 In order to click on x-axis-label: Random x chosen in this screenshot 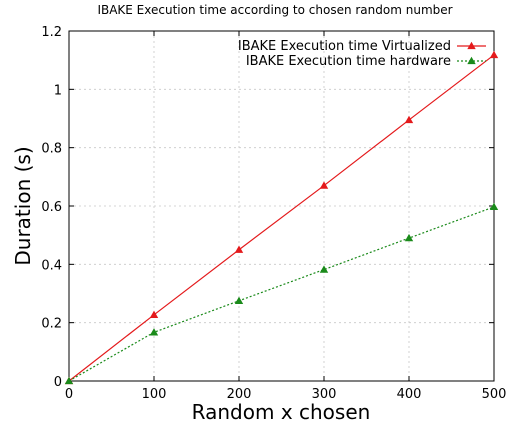, I will do `click(281, 412)`.